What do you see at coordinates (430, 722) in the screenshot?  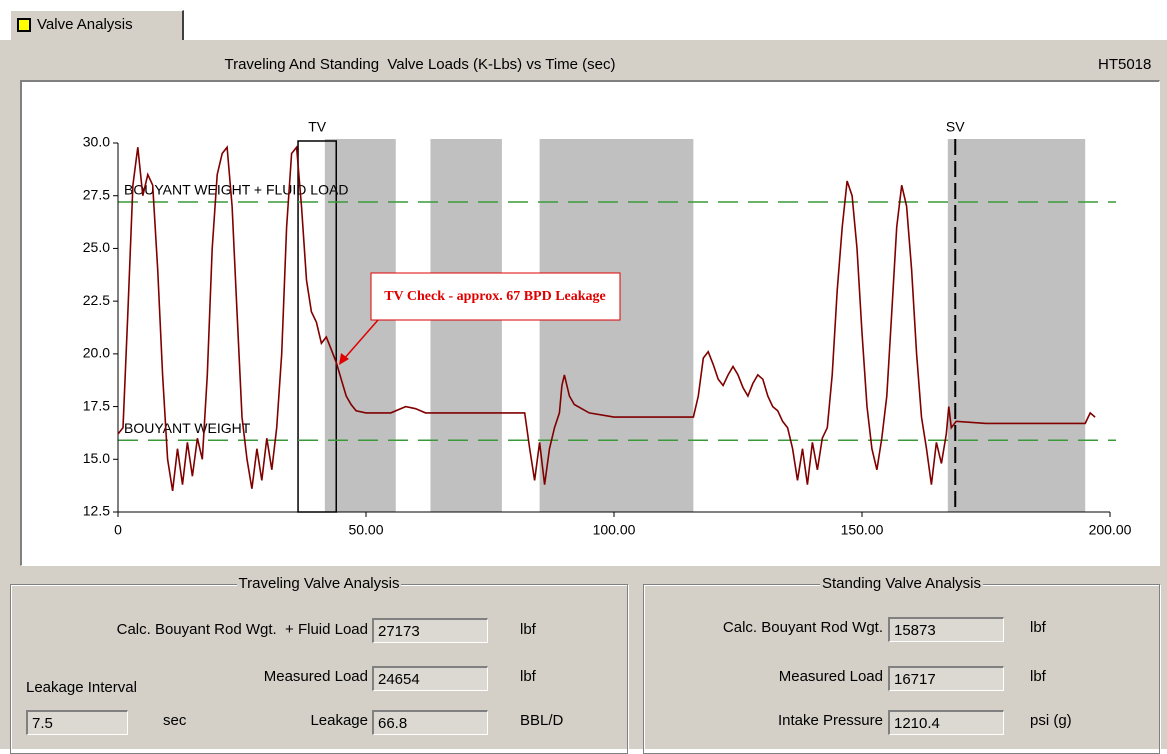 I see `field-value: 66.8` at bounding box center [430, 722].